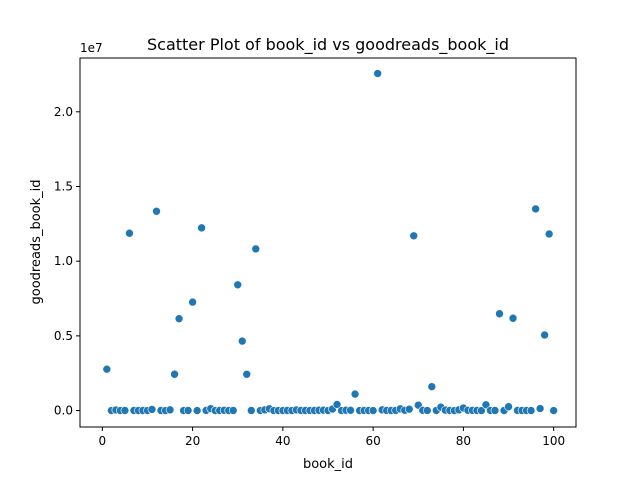  I want to click on x-axis: 0 20 40 60 80 100, so click(332, 437).